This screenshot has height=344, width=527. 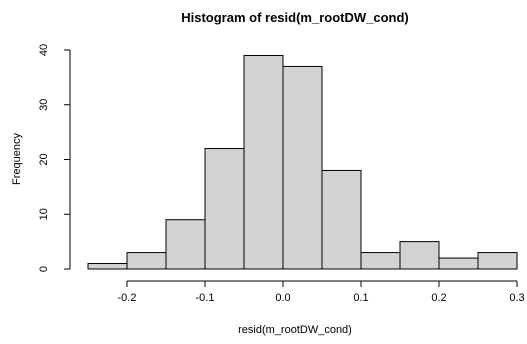 What do you see at coordinates (360, 298) in the screenshot?
I see `x-tick-label: 0.1` at bounding box center [360, 298].